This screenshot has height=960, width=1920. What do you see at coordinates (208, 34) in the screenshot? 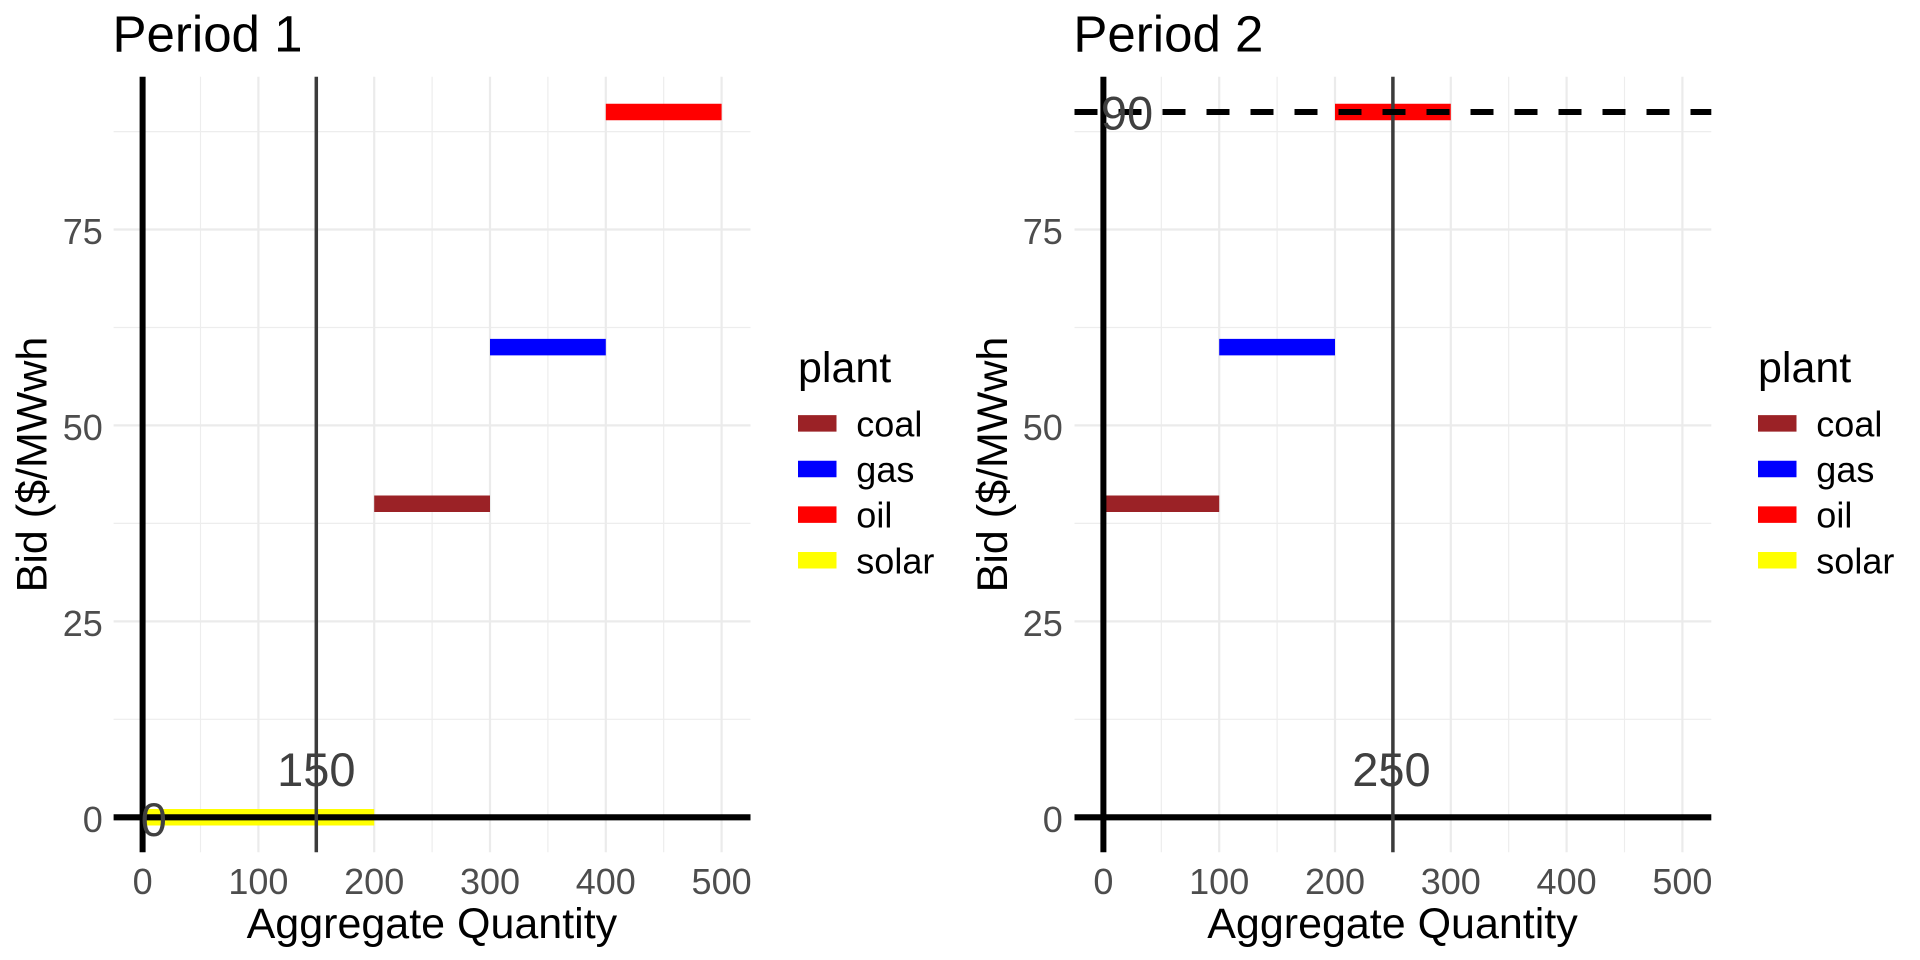
I see `svg-text: Period 1` at bounding box center [208, 34].